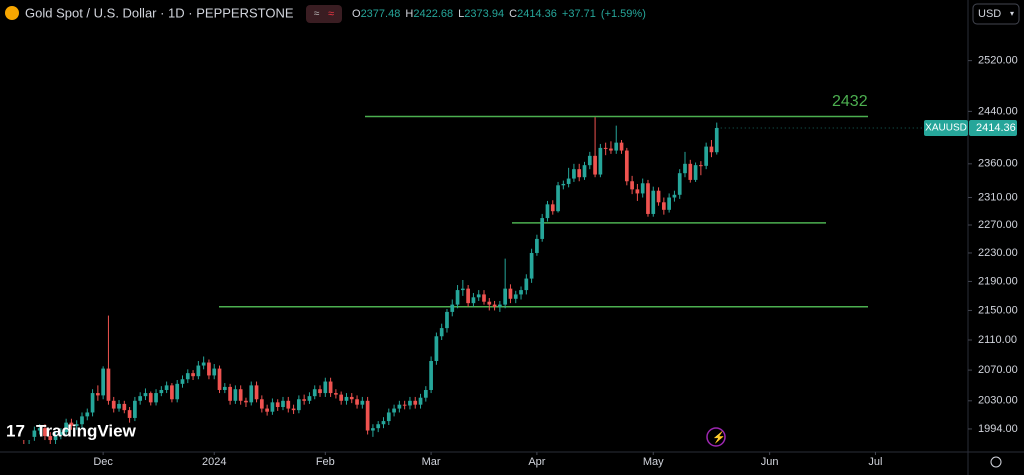 The image size is (1024, 475). Describe the element at coordinates (993, 127) in the screenshot. I see `price-tag` at that location.